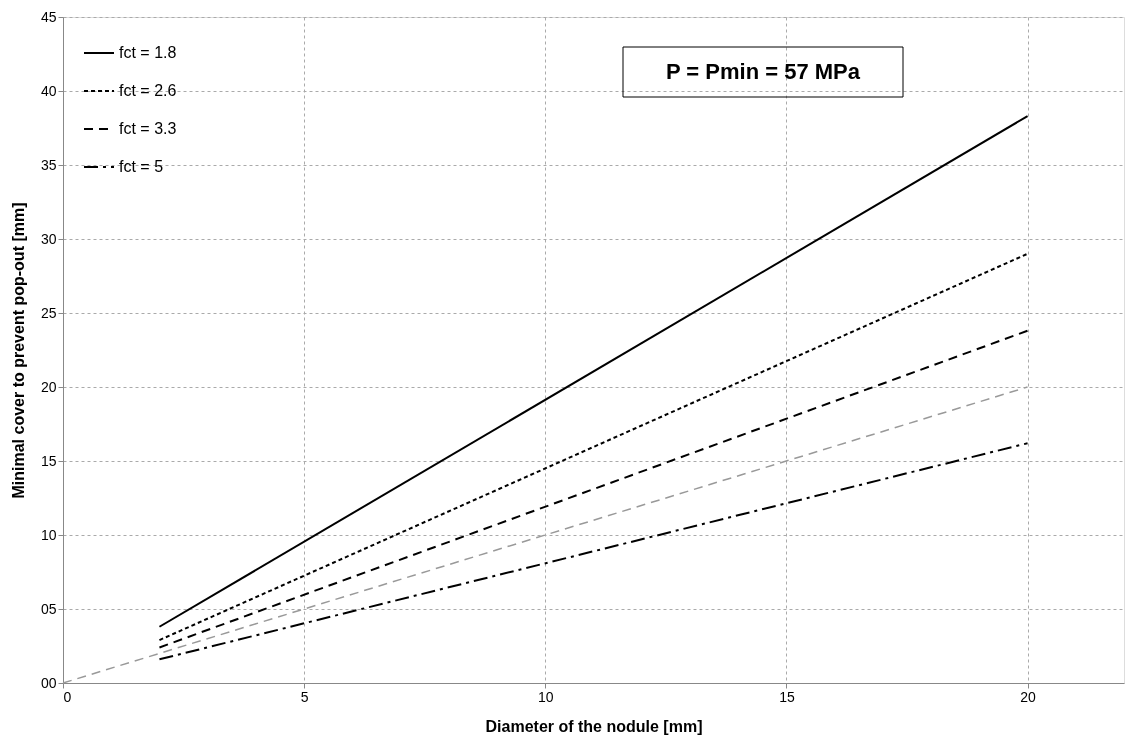  I want to click on y-tick-label: 05, so click(48, 608).